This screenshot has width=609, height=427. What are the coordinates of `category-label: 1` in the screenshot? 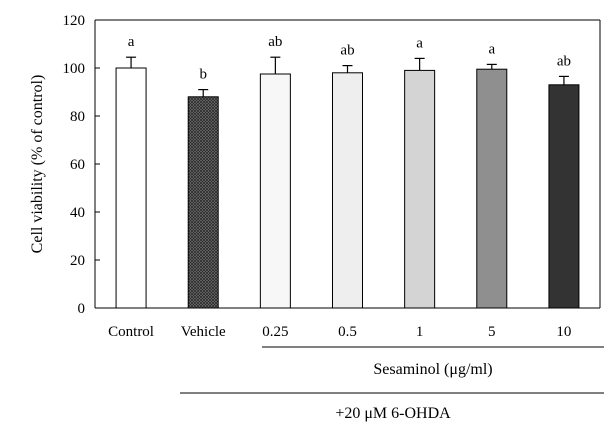 It's located at (420, 332).